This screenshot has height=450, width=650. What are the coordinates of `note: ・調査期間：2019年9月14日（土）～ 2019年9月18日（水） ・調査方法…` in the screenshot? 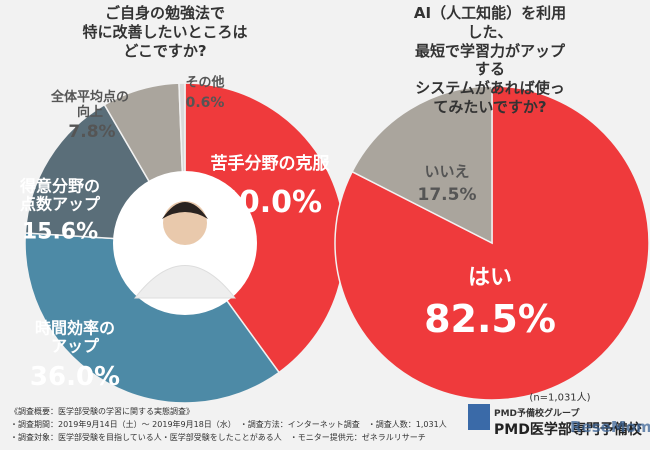 It's located at (228, 424).